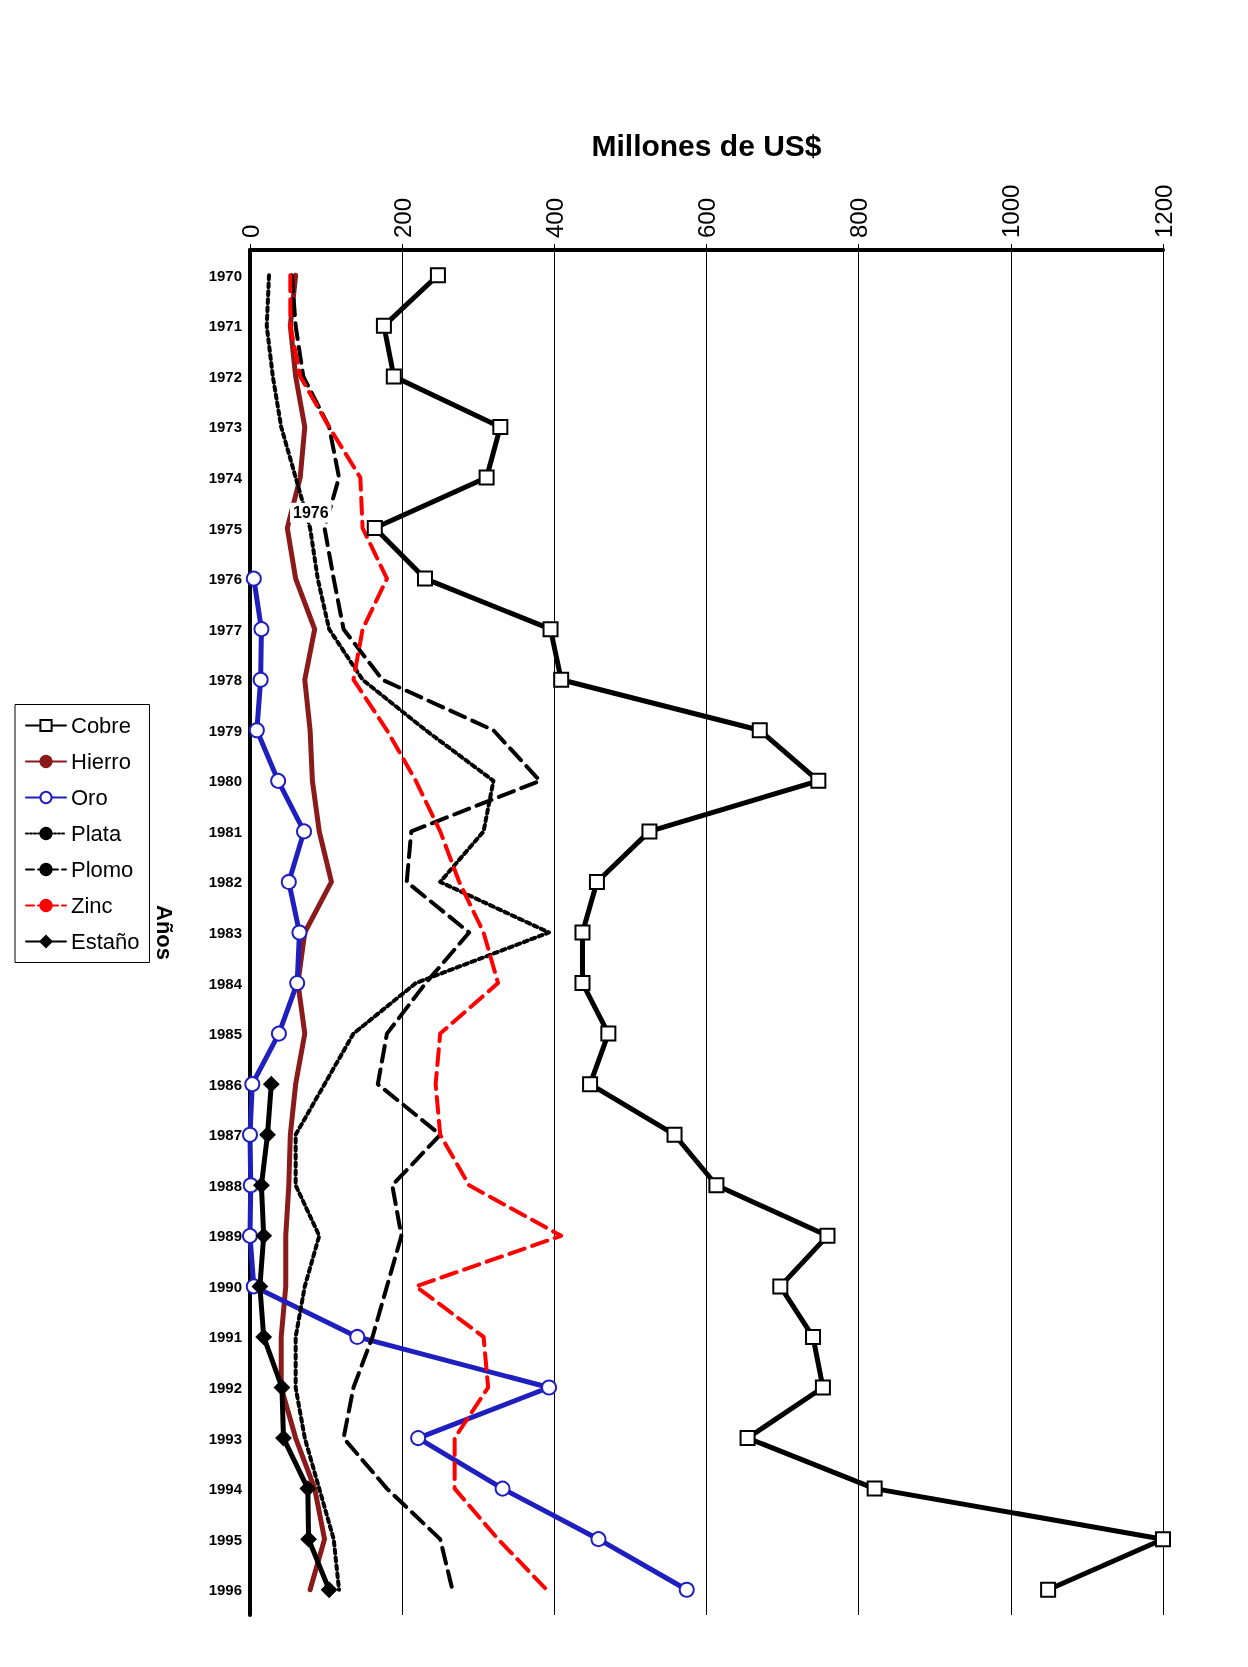  I want to click on x-tick-label: 200, so click(402, 217).